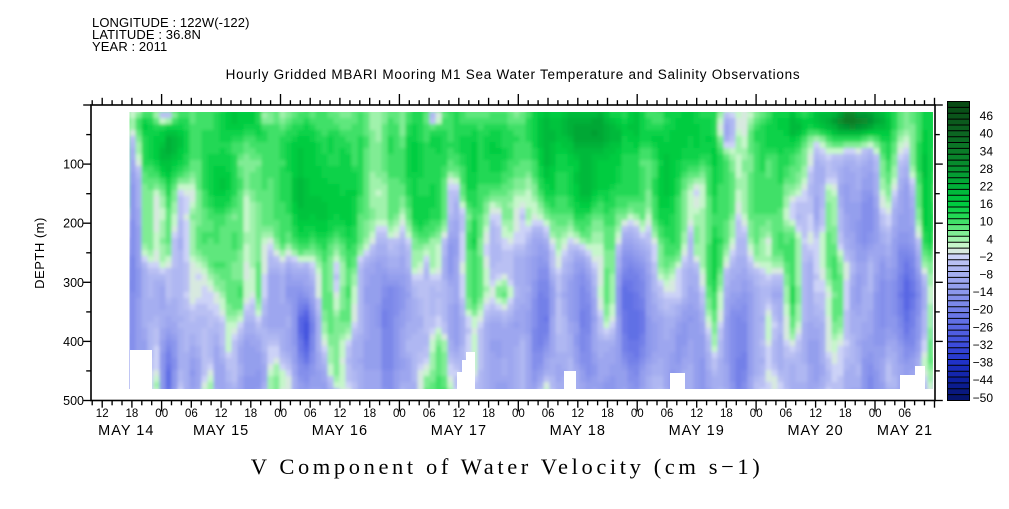 Image resolution: width=1009 pixels, height=509 pixels. What do you see at coordinates (129, 46) in the screenshot?
I see `svg-text: YEAR : 2011` at bounding box center [129, 46].